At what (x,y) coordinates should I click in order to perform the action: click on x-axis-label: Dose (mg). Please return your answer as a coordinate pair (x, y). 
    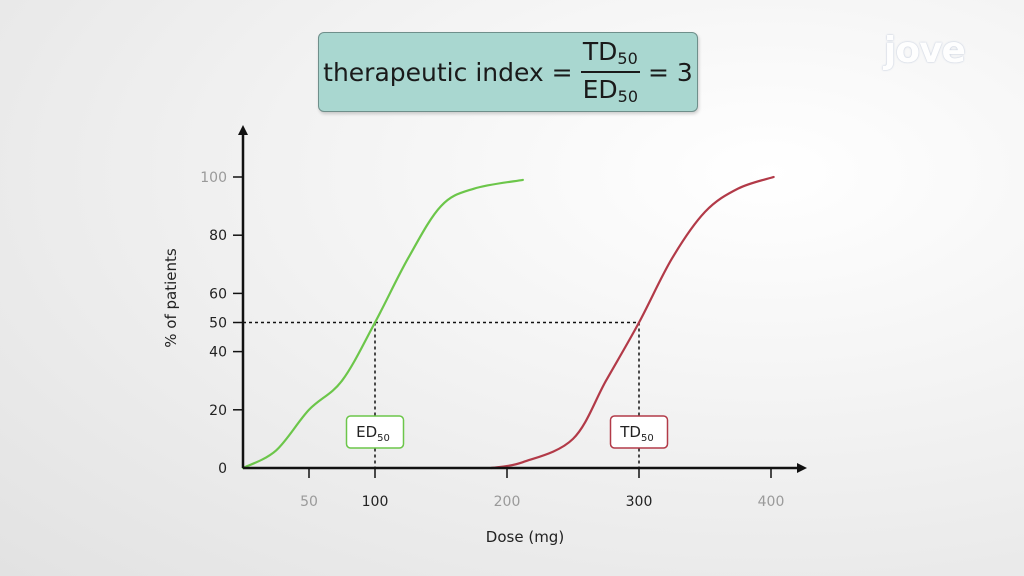
    Looking at the image, I should click on (525, 537).